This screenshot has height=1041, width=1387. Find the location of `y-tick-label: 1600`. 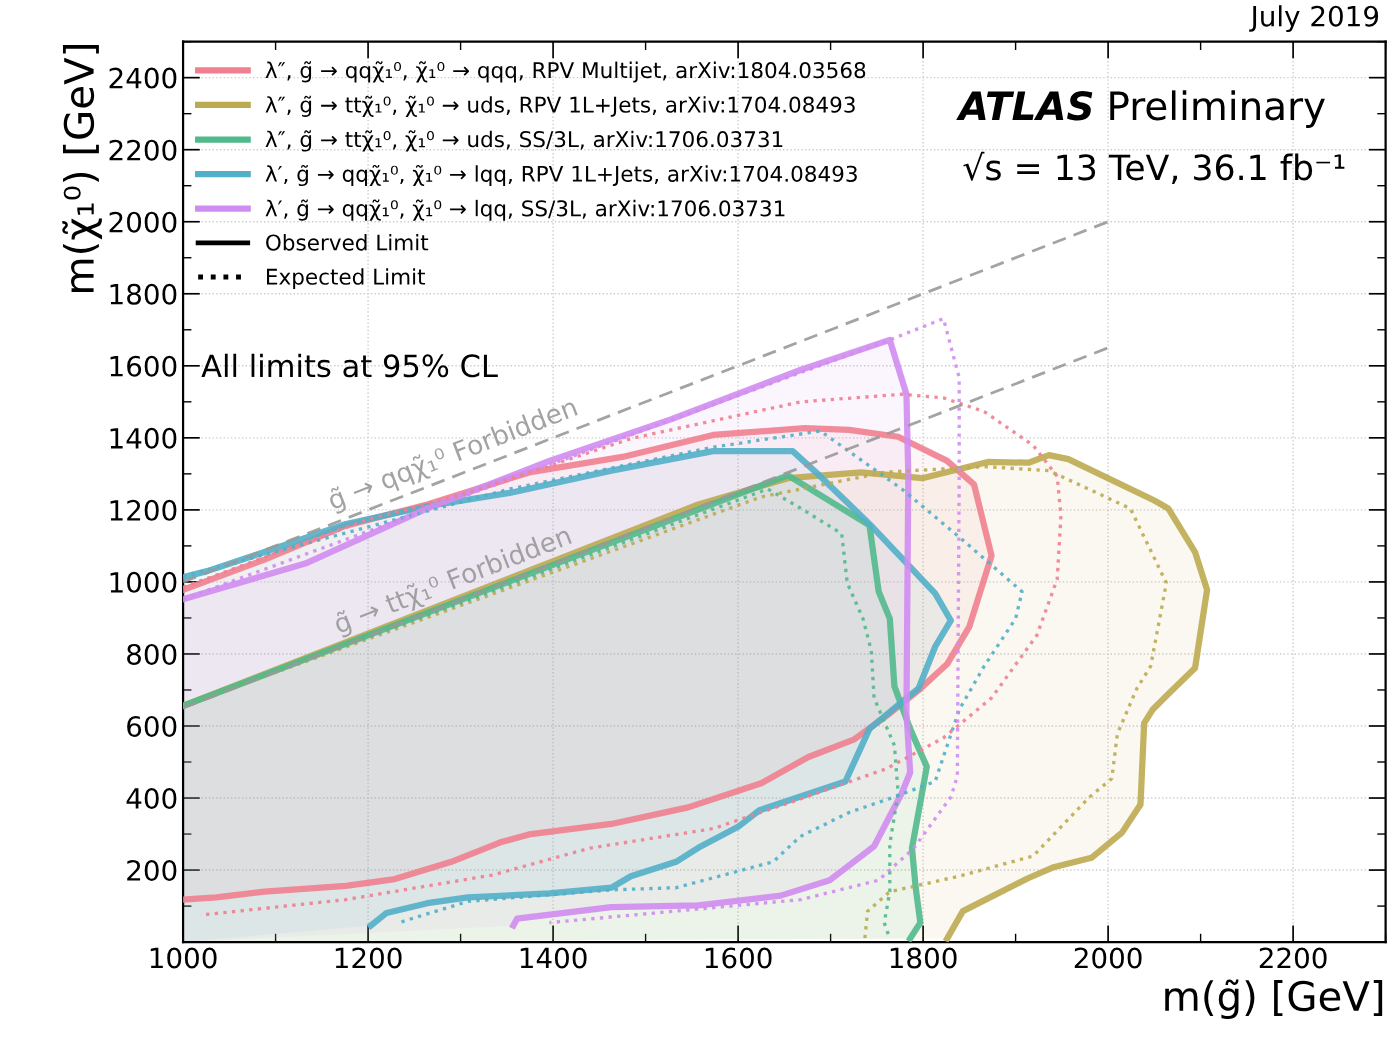

y-tick-label: 1600 is located at coordinates (143, 366).